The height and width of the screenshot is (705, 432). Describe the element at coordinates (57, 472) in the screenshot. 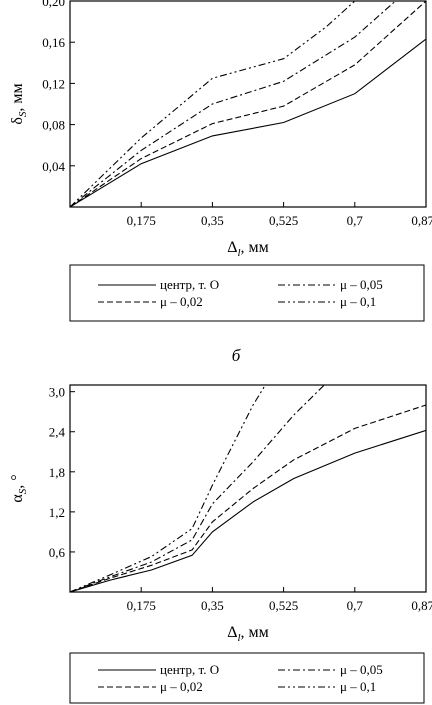

I see `y-tick-label: 1,8` at that location.